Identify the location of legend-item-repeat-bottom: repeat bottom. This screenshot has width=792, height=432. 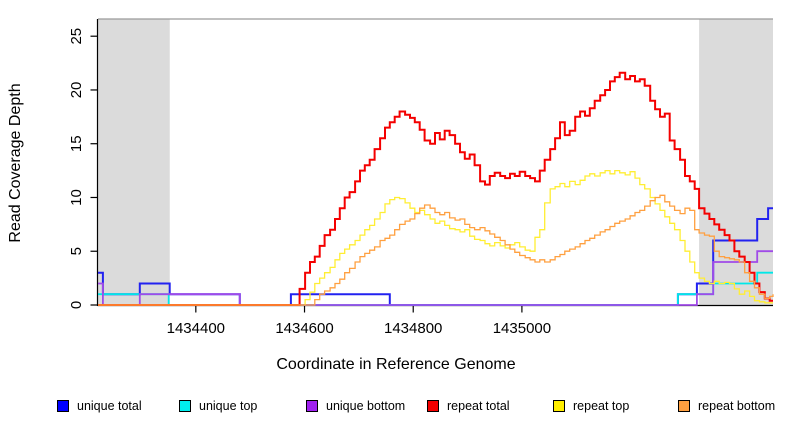
(726, 406).